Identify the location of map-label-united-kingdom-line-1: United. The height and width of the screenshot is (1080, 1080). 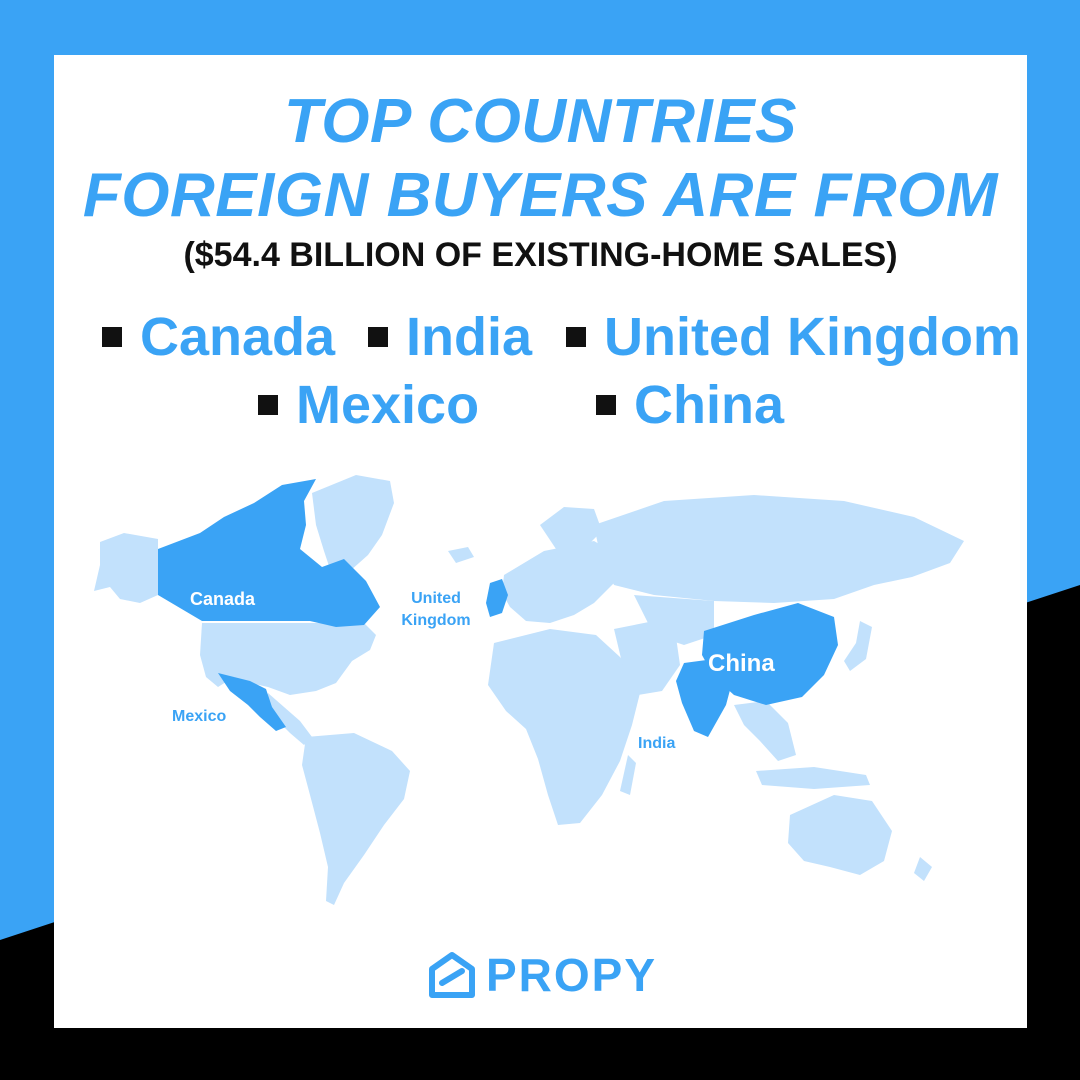
(436, 598).